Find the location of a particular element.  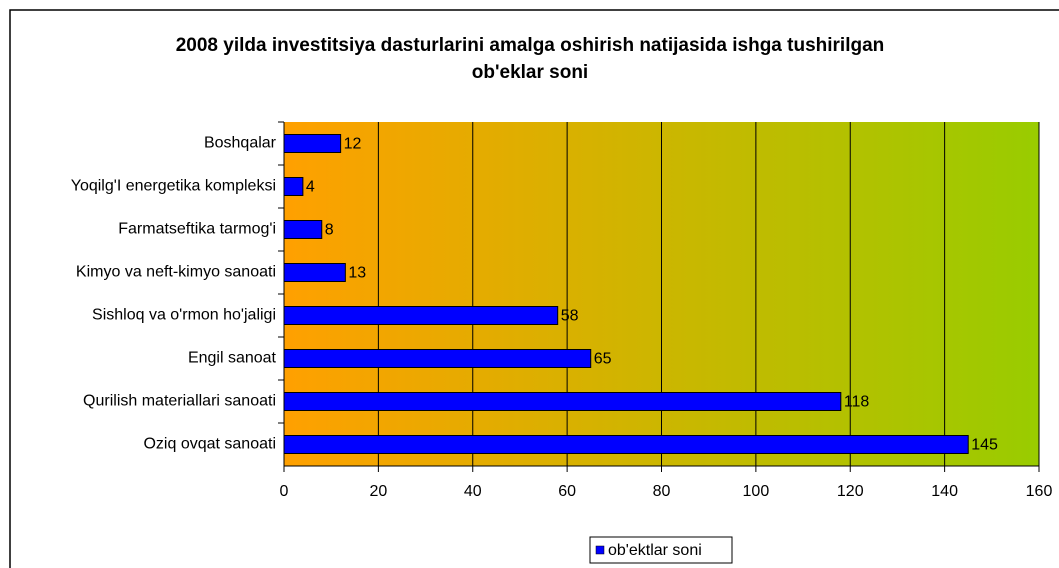

value-label: 58 is located at coordinates (570, 316).